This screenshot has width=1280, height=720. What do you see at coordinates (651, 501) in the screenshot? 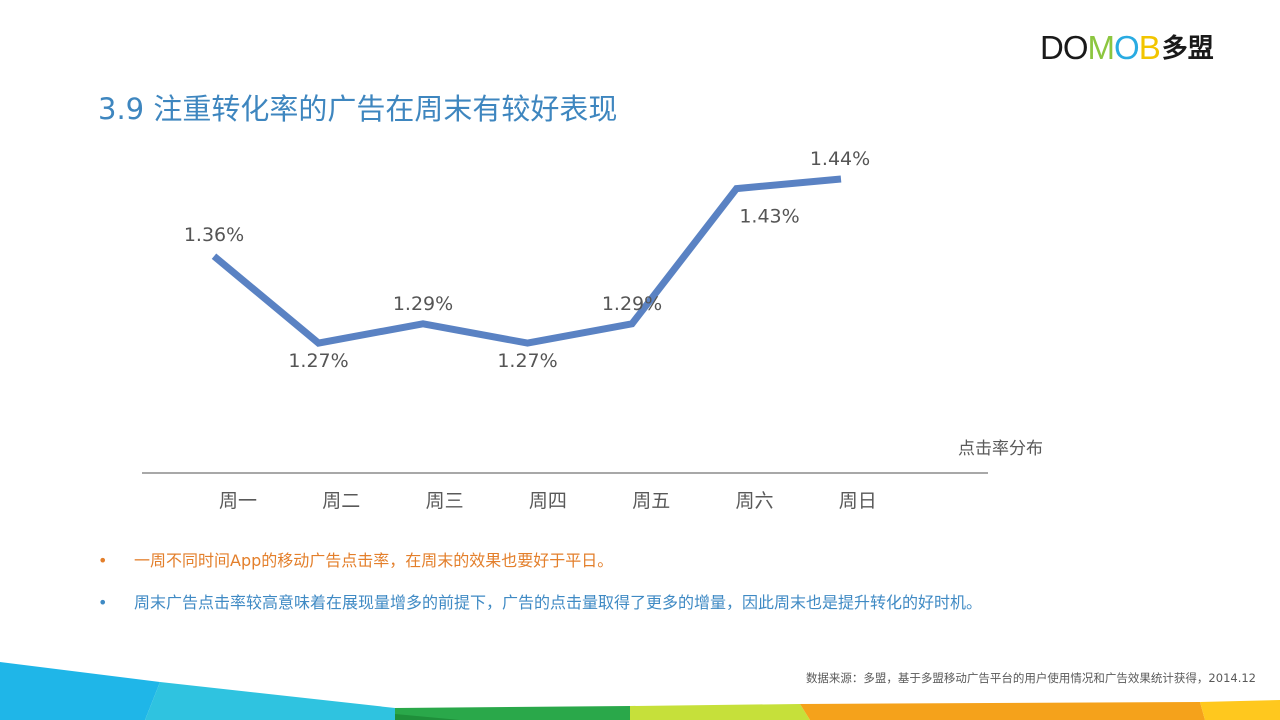
I see `category-label: 周五` at bounding box center [651, 501].